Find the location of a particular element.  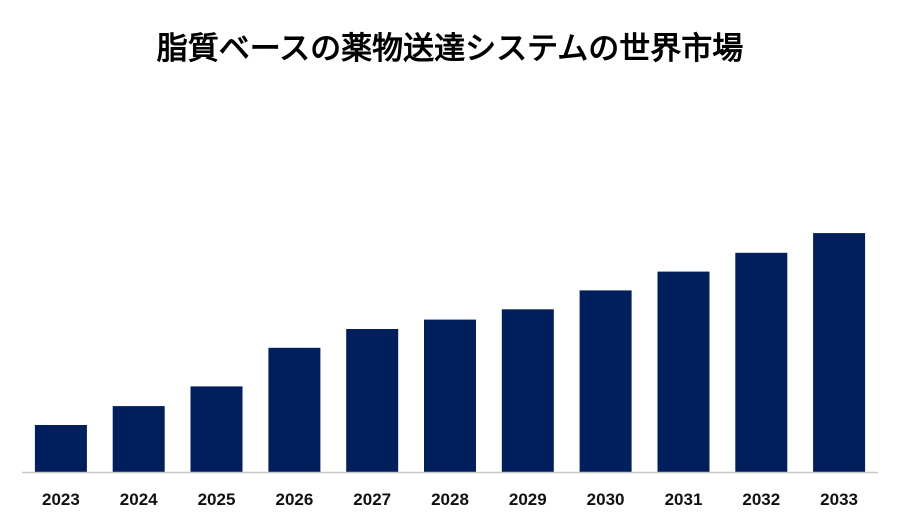

x-tick-label-2030: 2030 is located at coordinates (606, 499).